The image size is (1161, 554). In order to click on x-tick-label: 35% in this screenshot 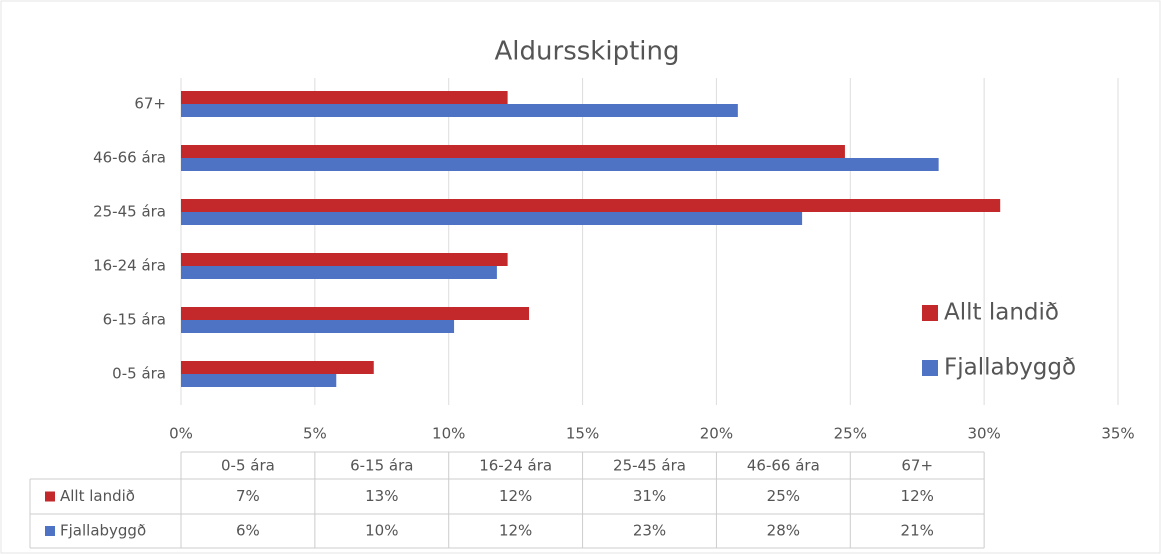, I will do `click(1117, 434)`.